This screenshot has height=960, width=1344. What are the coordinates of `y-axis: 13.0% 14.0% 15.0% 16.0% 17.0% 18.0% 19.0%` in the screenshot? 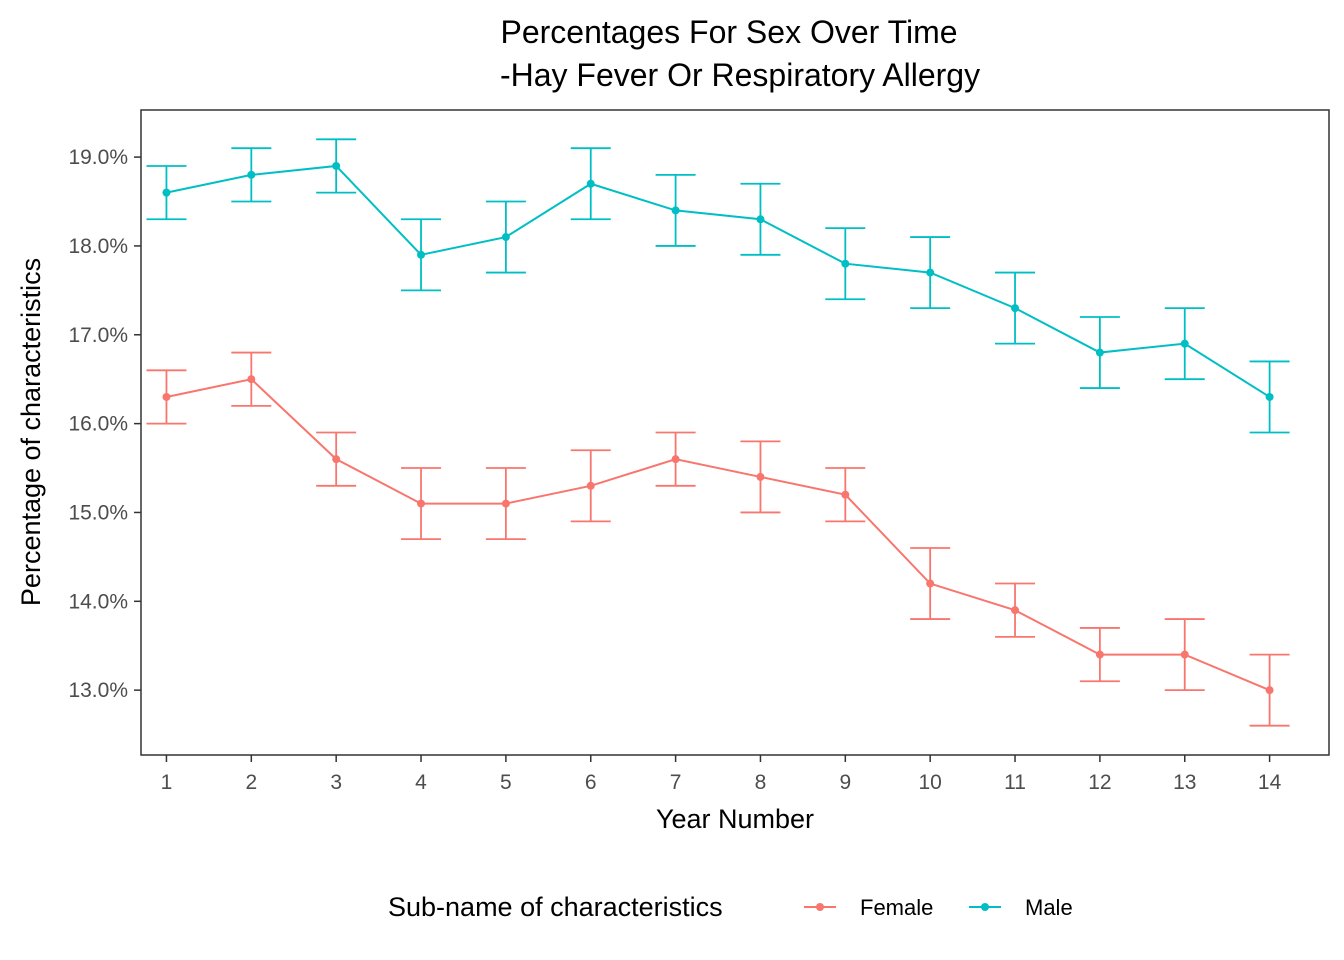 It's located at (104, 424).